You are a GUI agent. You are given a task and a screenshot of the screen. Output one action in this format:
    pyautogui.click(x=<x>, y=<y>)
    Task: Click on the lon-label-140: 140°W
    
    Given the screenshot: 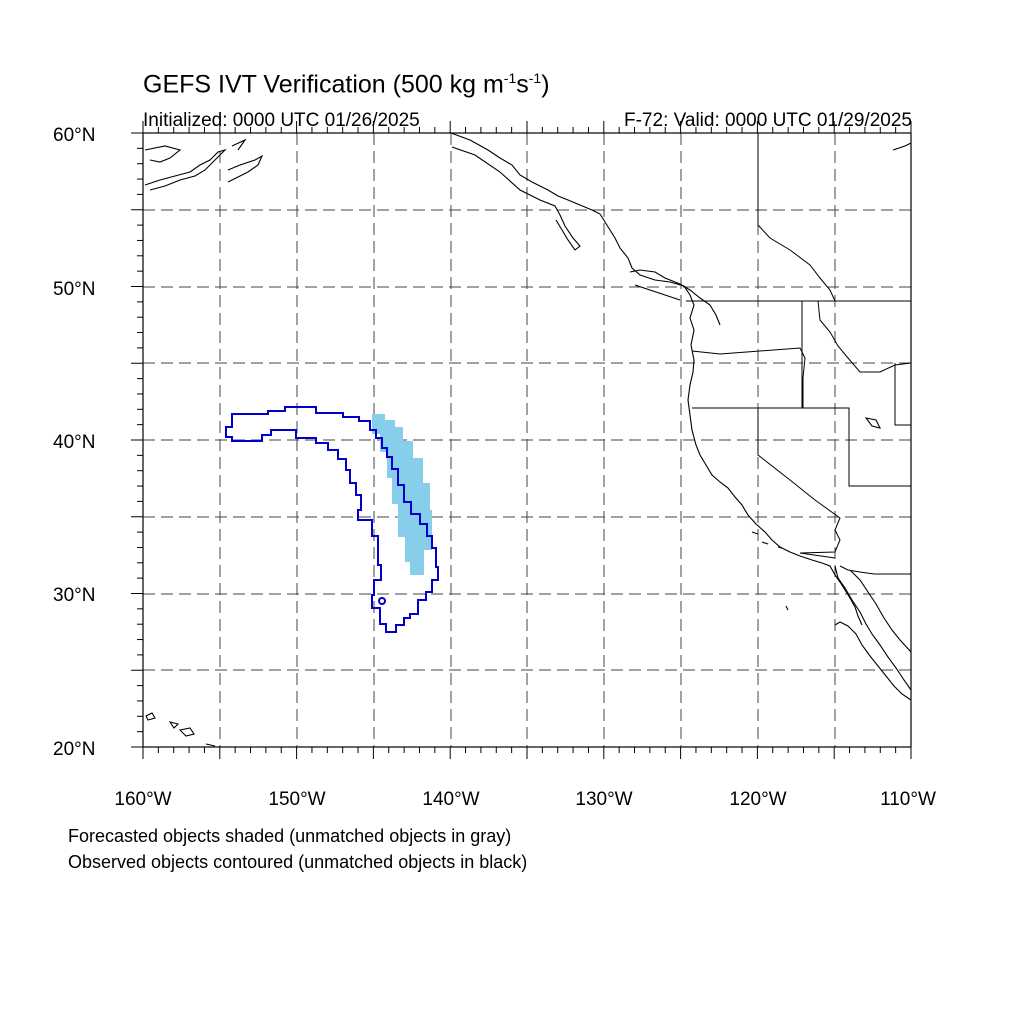 What is the action you would take?
    pyautogui.click(x=450, y=799)
    